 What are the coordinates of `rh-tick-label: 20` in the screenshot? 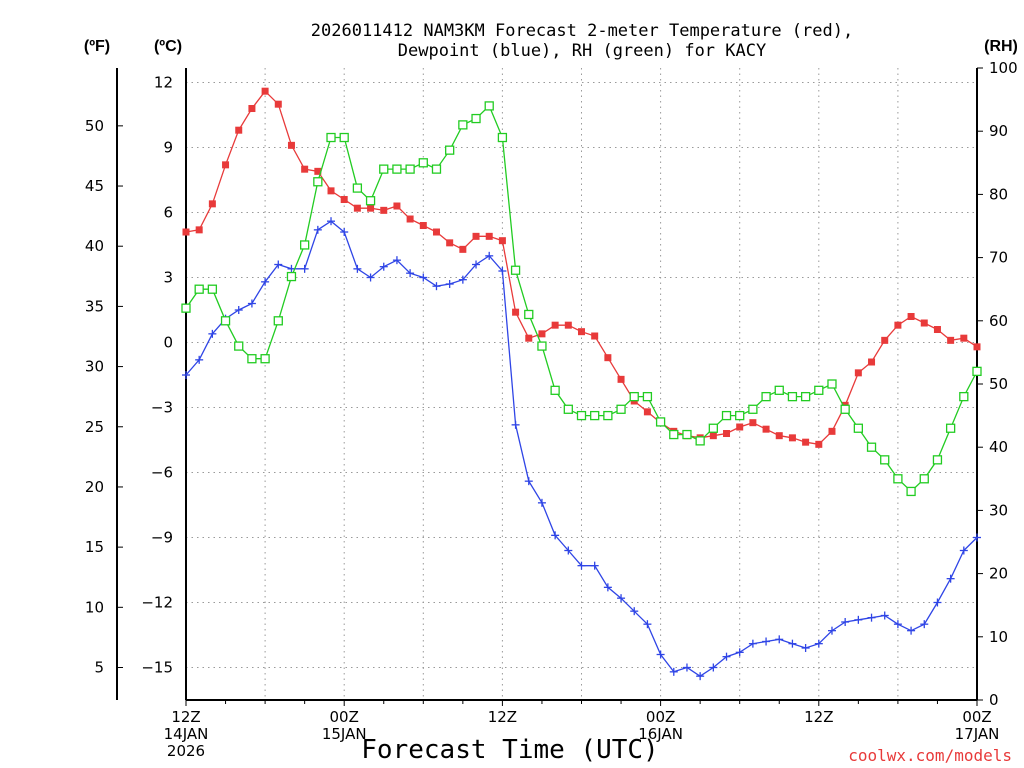 It's located at (998, 574).